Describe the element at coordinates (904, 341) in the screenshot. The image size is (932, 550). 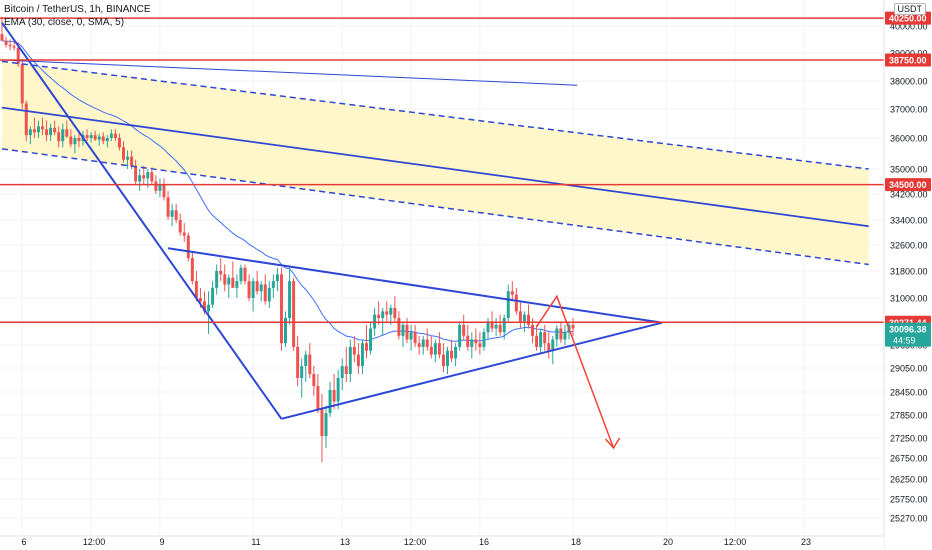
I see `countdown-label: 44:59` at that location.